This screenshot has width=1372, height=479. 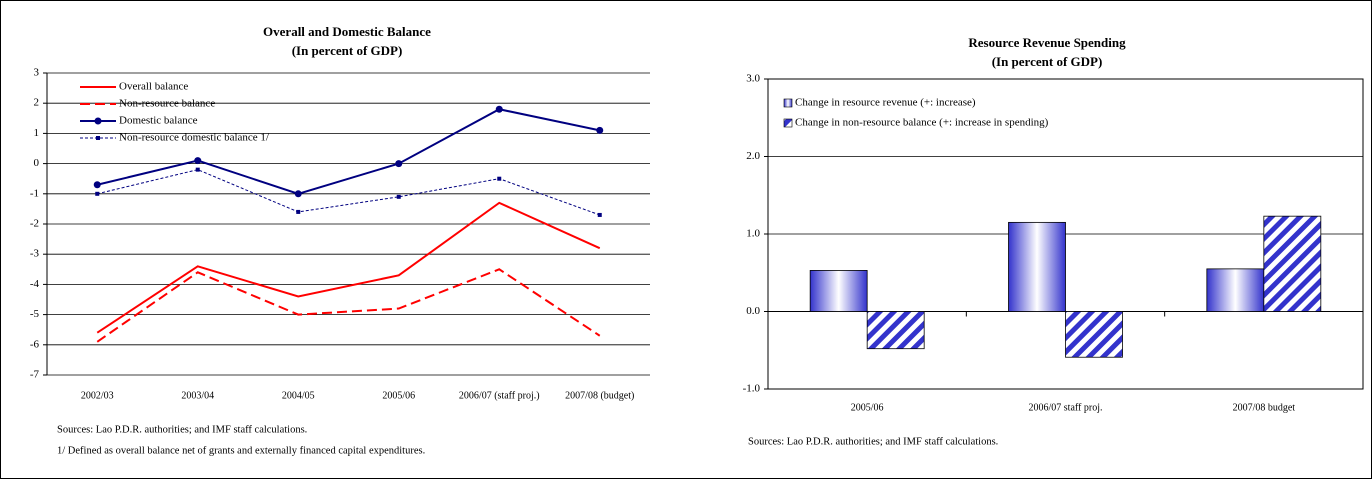 What do you see at coordinates (885, 103) in the screenshot?
I see `legend-label: Change in resource revenue (+: increase)` at bounding box center [885, 103].